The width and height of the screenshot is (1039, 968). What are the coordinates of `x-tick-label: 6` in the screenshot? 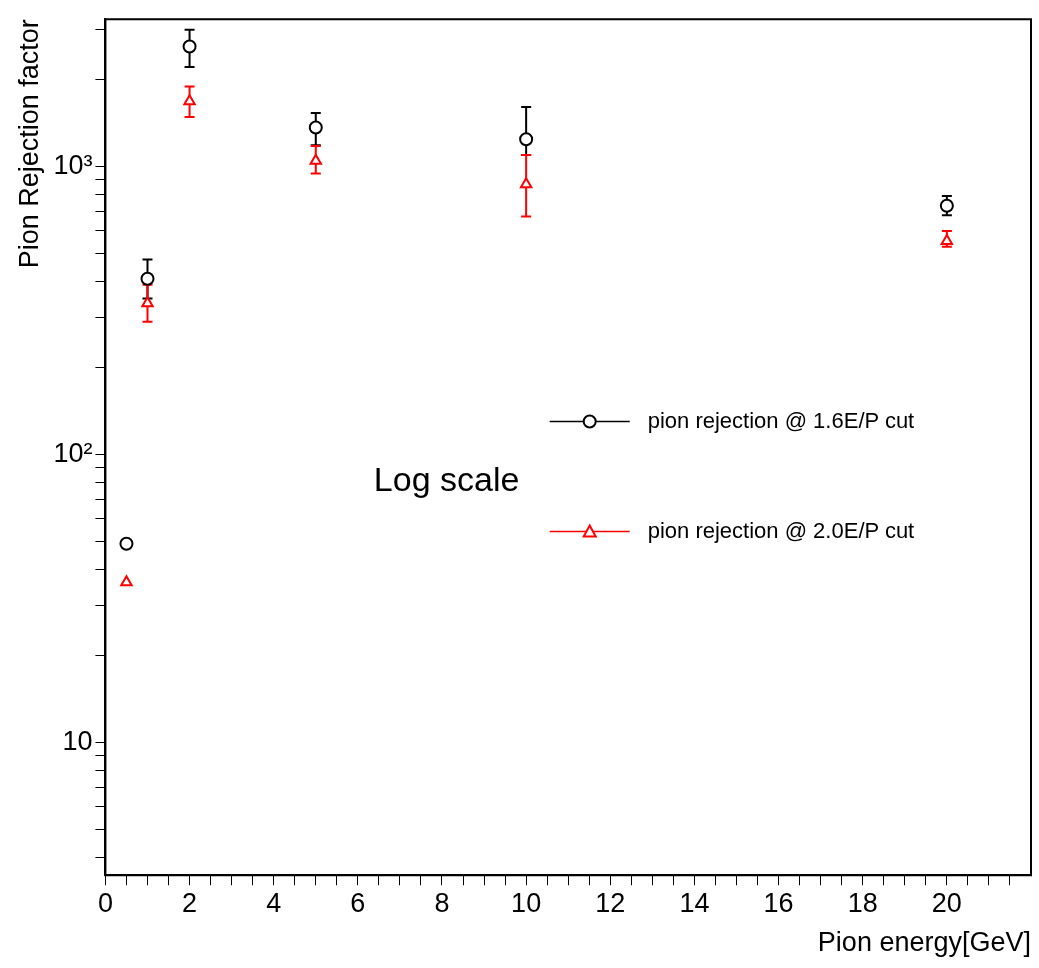 It's located at (358, 902).